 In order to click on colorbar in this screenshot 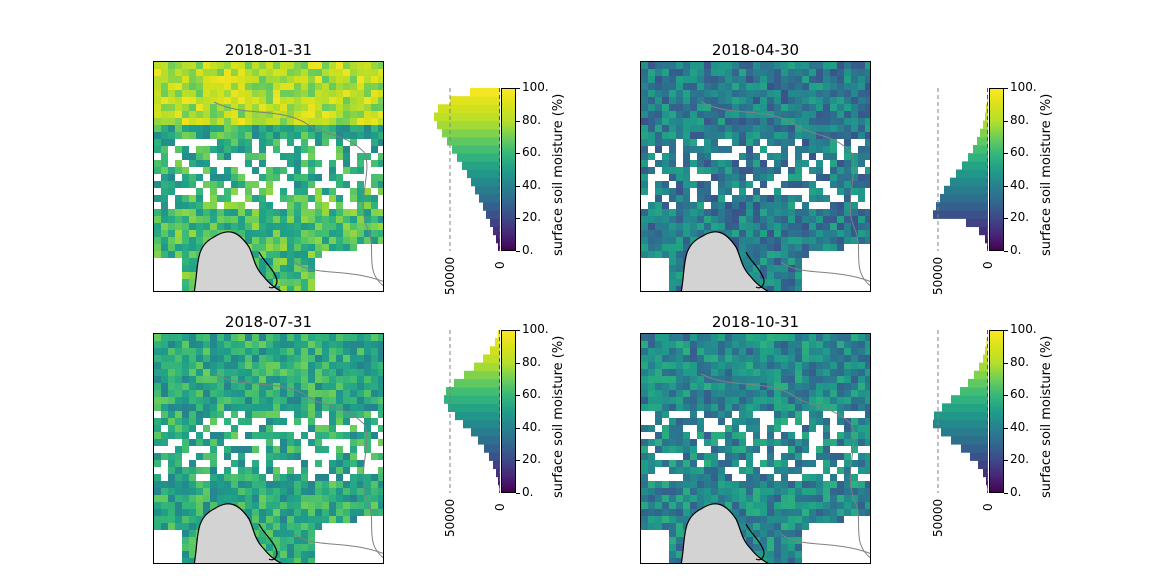, I will do `click(996, 411)`.